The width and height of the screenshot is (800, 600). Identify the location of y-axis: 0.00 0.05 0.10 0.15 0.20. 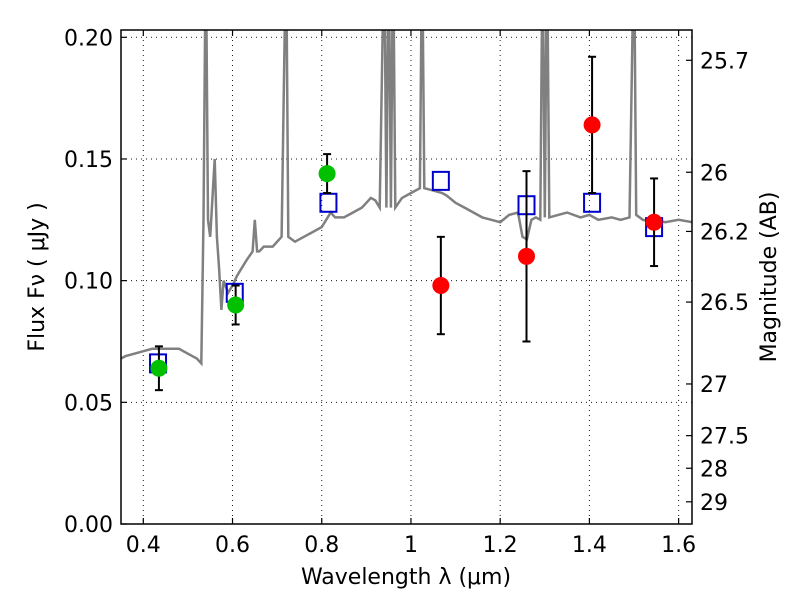
(95, 282).